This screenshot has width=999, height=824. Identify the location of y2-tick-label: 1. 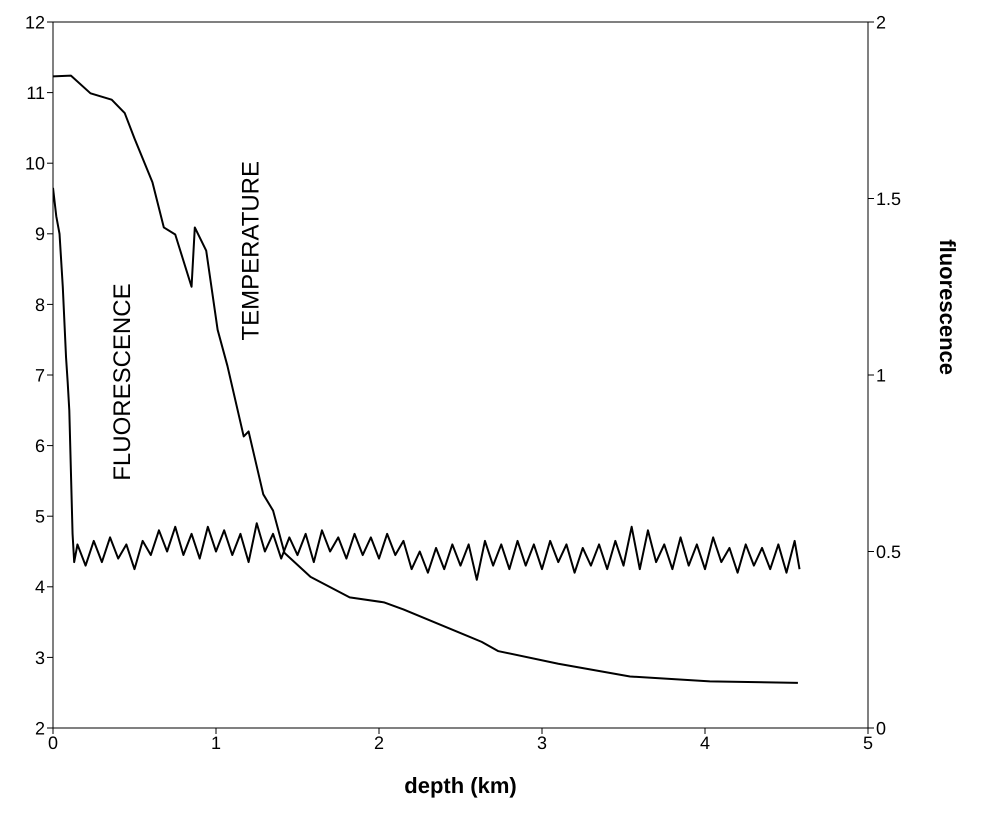
(881, 375).